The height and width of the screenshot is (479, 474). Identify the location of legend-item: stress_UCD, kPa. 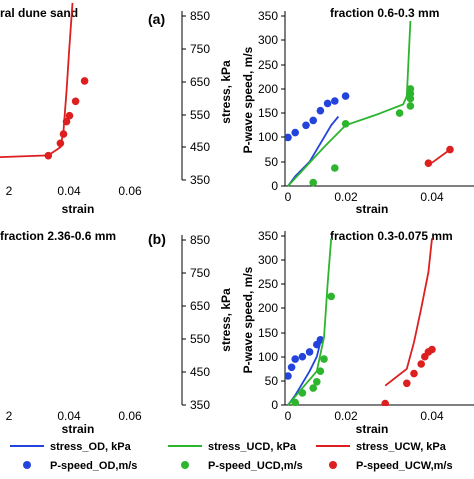
(232, 447).